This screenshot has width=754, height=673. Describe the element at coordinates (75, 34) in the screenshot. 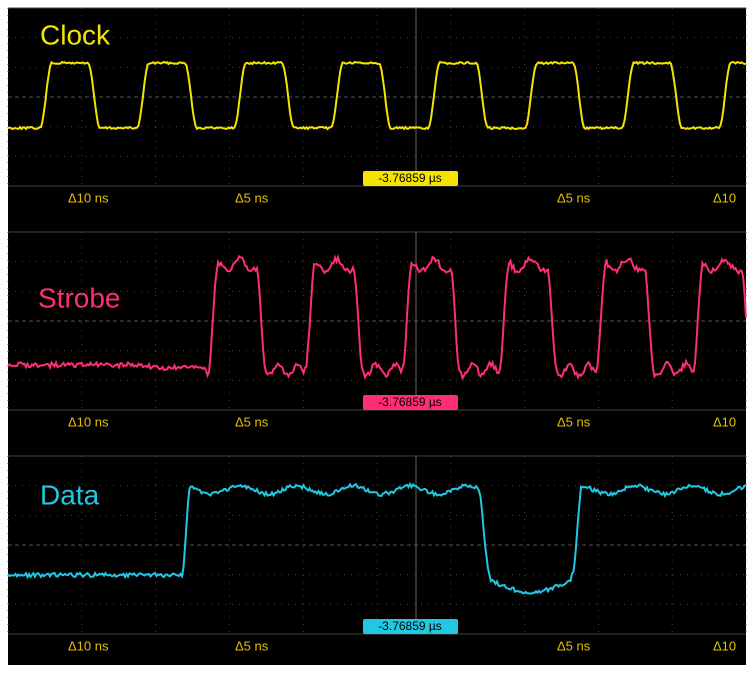

I see `channel-label: Clock` at that location.